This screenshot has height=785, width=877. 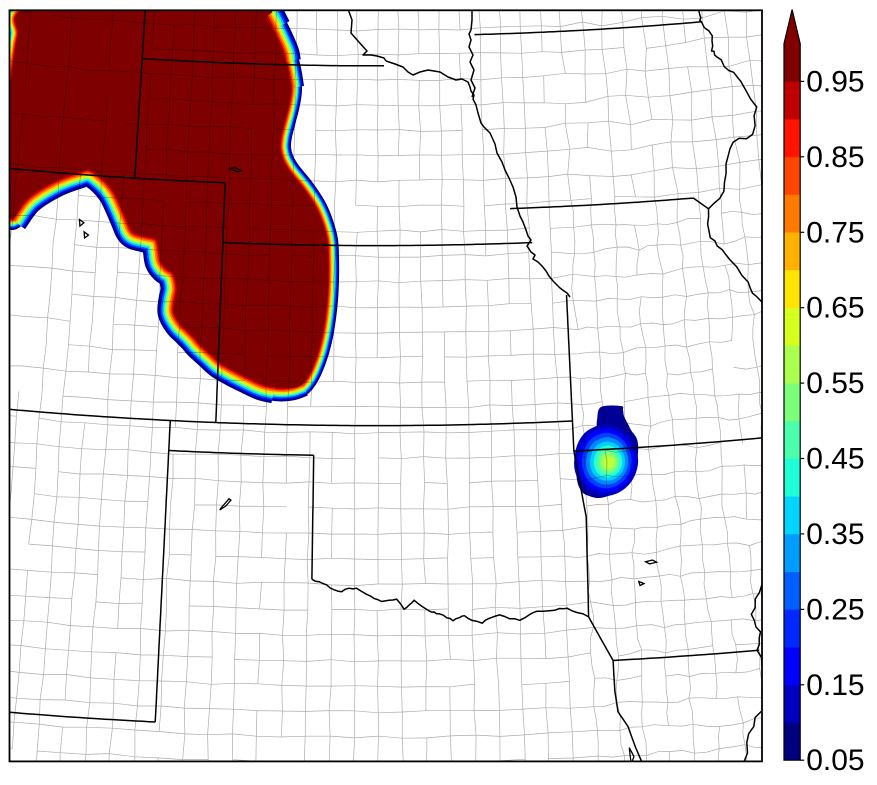 I want to click on svg-text: 0.05, so click(x=835, y=760).